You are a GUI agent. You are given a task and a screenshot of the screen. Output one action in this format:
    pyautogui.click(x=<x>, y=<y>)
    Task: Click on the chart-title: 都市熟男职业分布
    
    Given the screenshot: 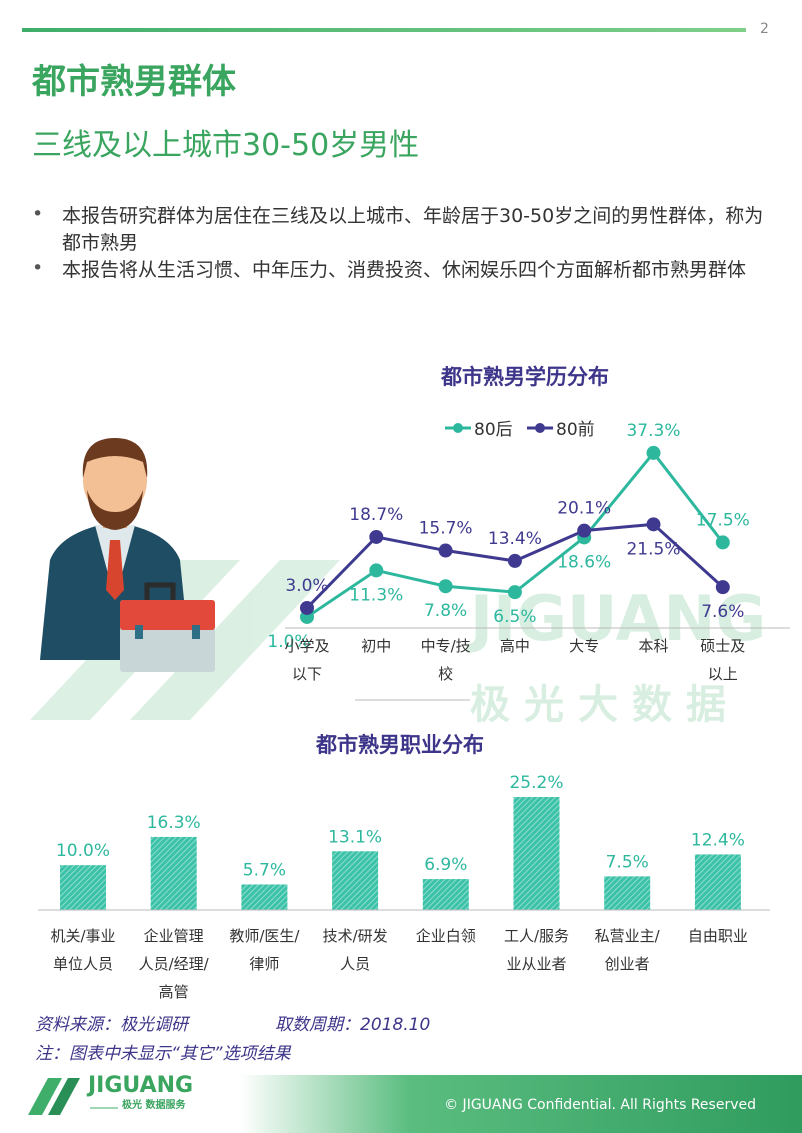 What is the action you would take?
    pyautogui.click(x=399, y=745)
    